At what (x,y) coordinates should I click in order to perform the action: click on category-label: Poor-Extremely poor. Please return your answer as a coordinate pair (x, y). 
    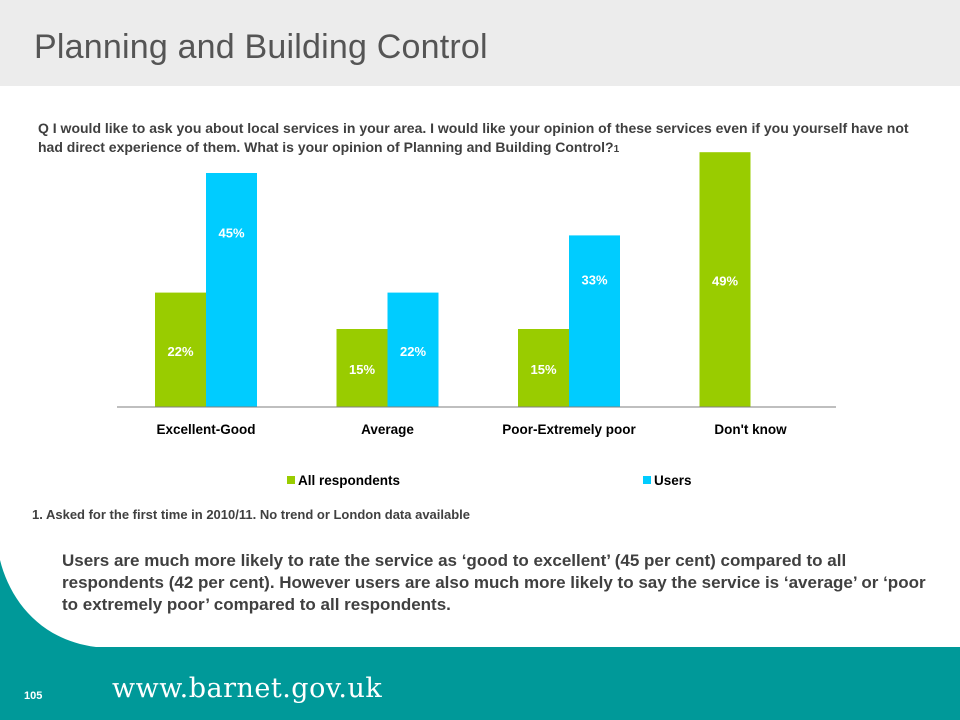
    Looking at the image, I should click on (569, 429).